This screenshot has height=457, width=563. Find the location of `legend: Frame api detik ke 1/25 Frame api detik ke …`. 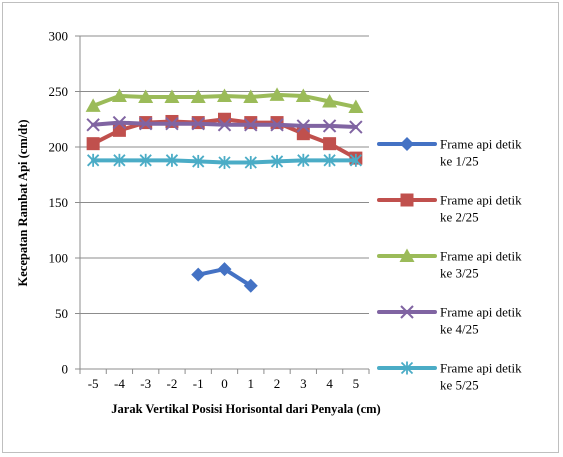

legend: Frame api detik ke 1/25 Frame api detik ke … is located at coordinates (449, 265).